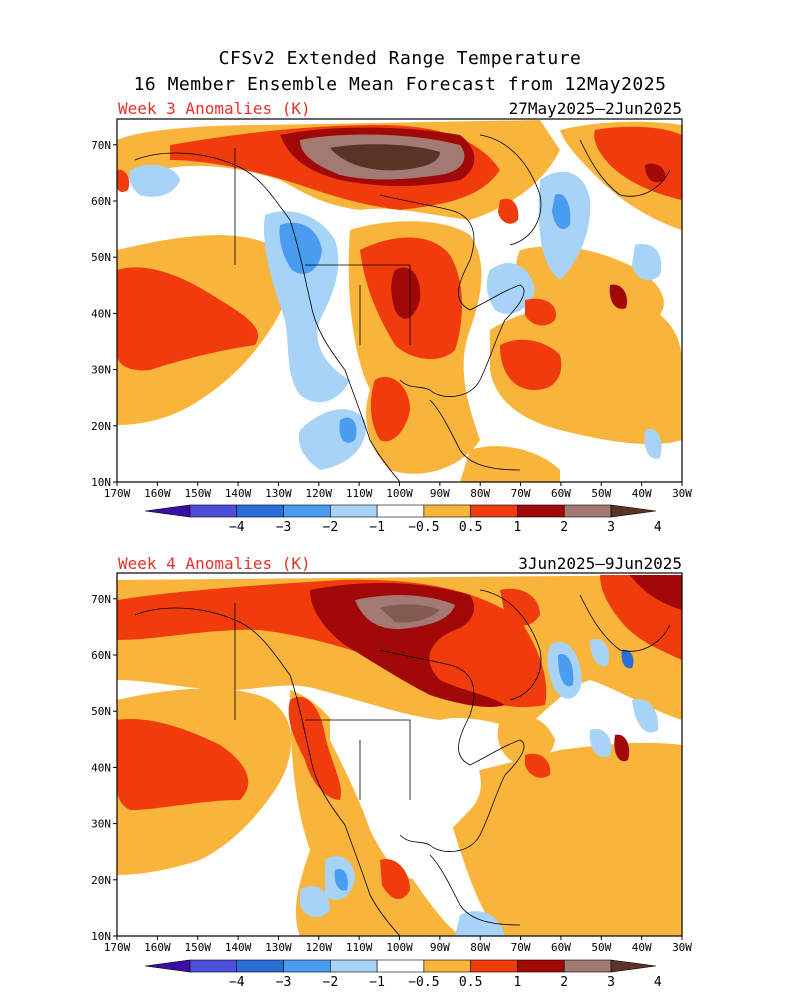  What do you see at coordinates (403, 519) in the screenshot?
I see `week3-colorbar: −4 −3 −2 −1 −0.5 0.5 1 2 3 4` at bounding box center [403, 519].